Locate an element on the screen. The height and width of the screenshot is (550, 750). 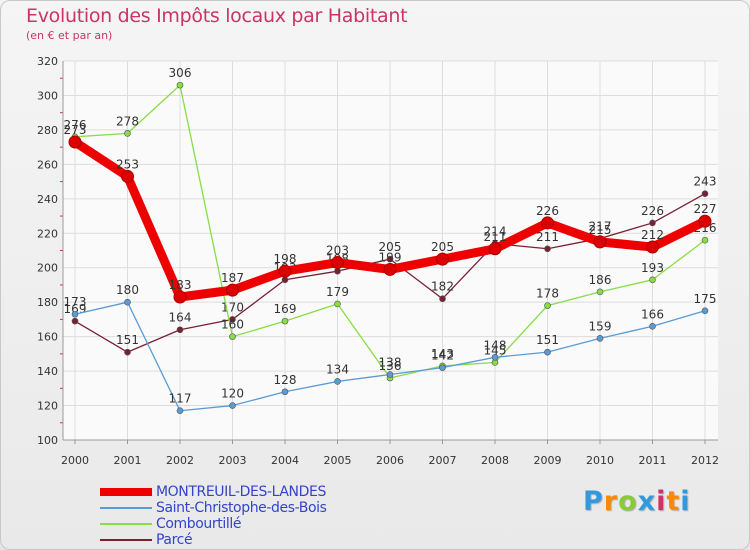
data-label-montreuil-des-landes: 198 is located at coordinates (285, 259).